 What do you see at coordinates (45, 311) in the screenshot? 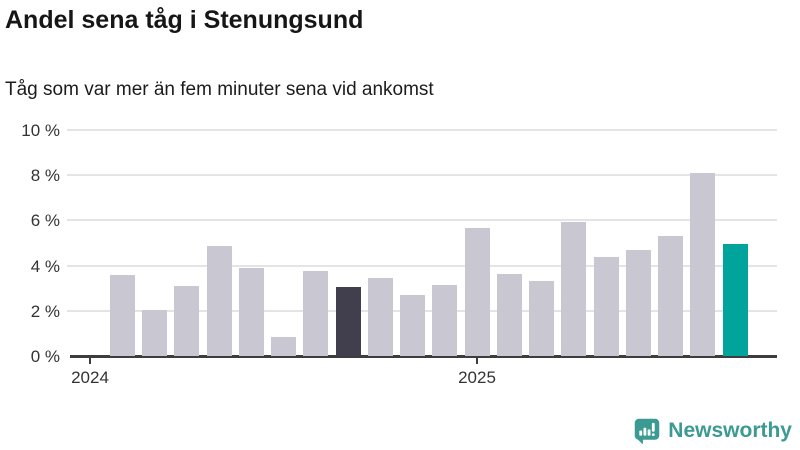
I see `y-axis-tick-label: 2 %` at bounding box center [45, 311].